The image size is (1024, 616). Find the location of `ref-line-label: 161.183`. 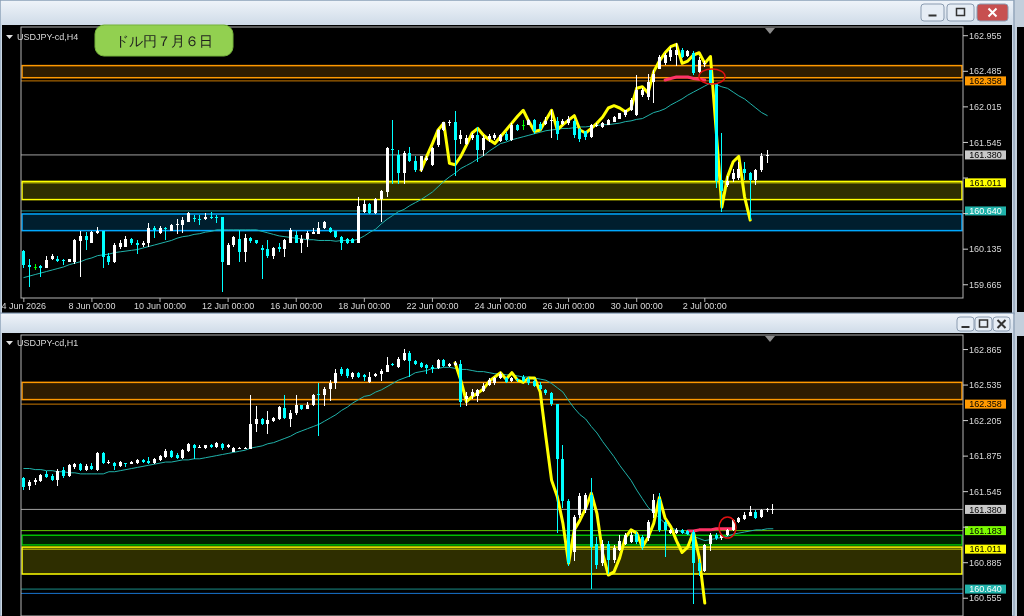

ref-line-label: 161.183 is located at coordinates (985, 530).